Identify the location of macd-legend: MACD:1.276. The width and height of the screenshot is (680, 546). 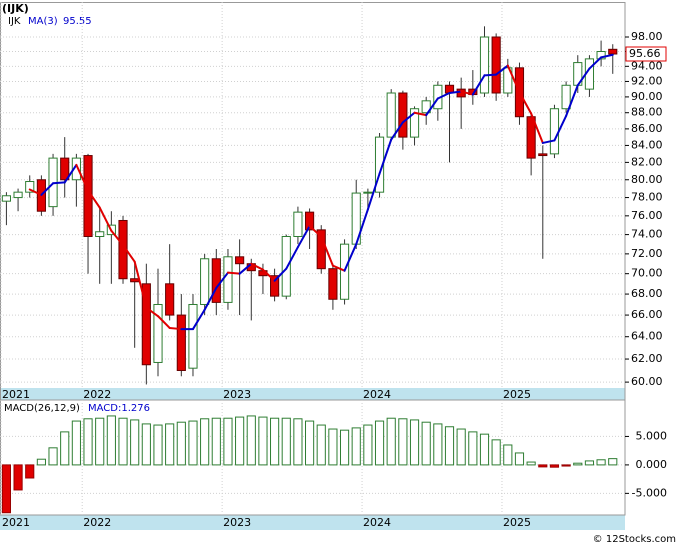
(119, 408).